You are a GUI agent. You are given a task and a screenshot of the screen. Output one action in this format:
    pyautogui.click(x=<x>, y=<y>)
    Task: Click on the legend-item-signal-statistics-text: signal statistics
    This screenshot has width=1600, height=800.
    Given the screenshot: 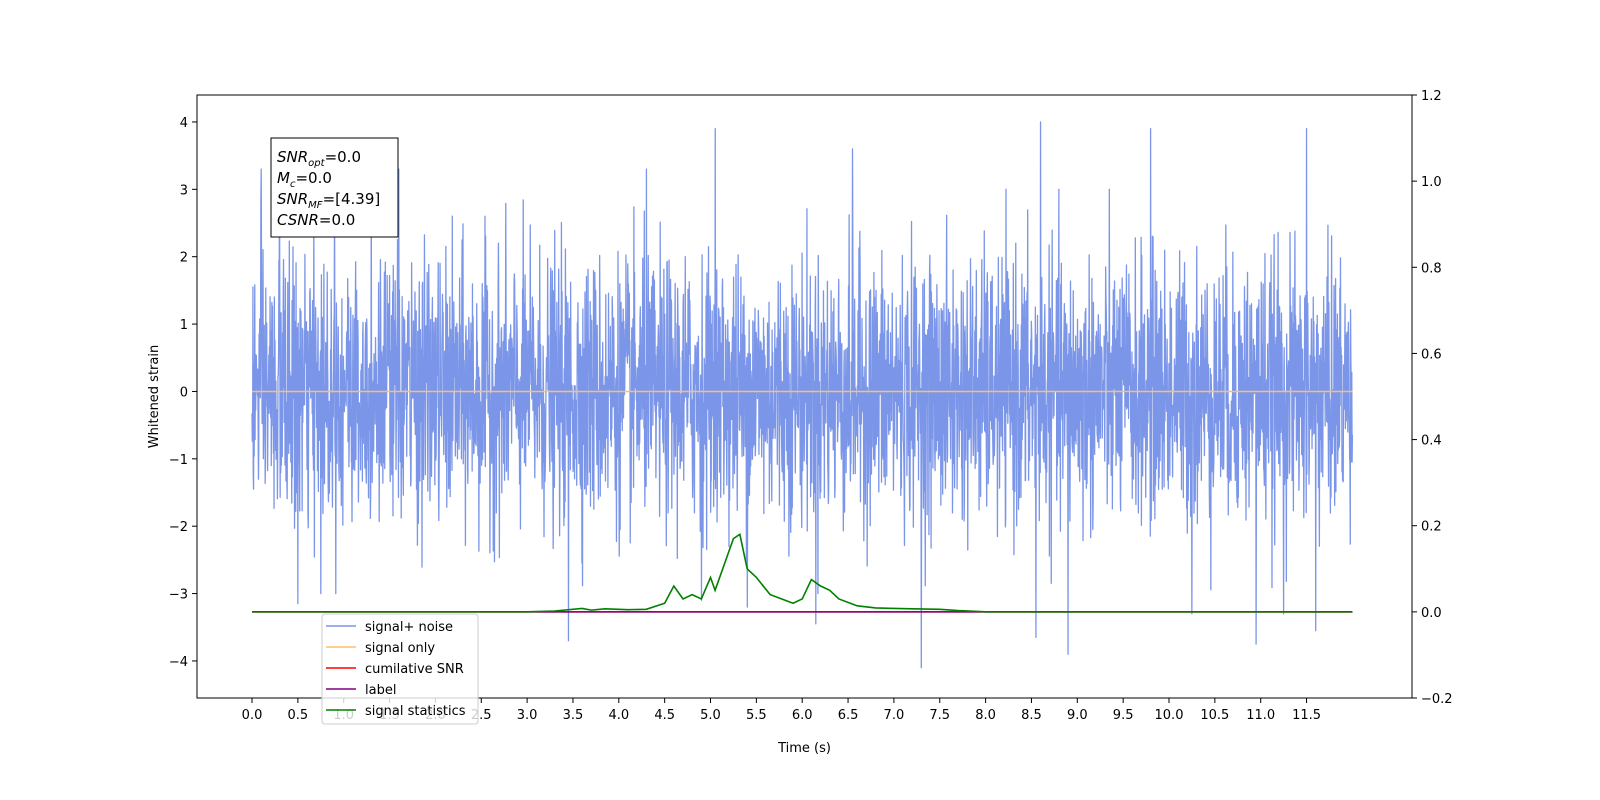 What is the action you would take?
    pyautogui.click(x=415, y=711)
    